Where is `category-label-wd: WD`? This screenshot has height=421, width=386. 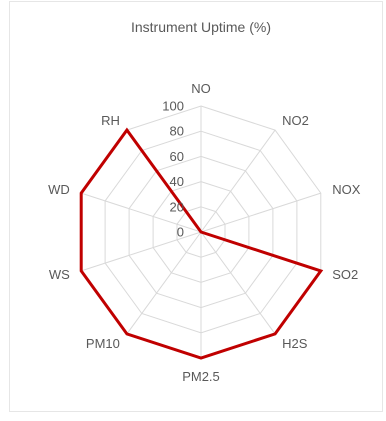 category-label-wd: WD is located at coordinates (59, 189).